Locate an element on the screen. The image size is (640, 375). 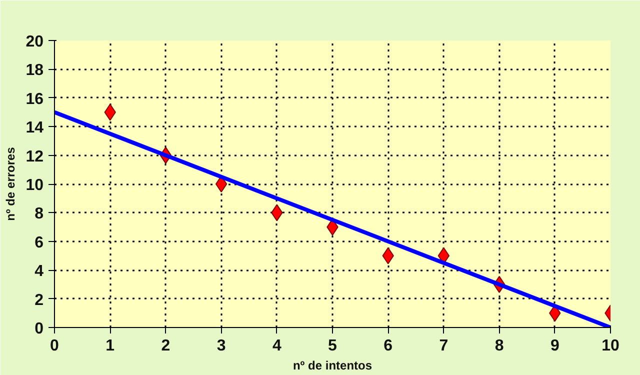
y-tick-label: 6 is located at coordinates (39, 243).